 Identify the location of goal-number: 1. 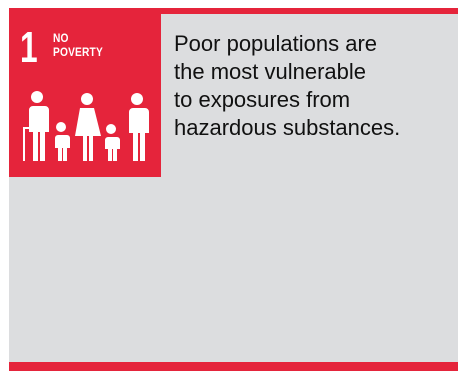
(29, 48).